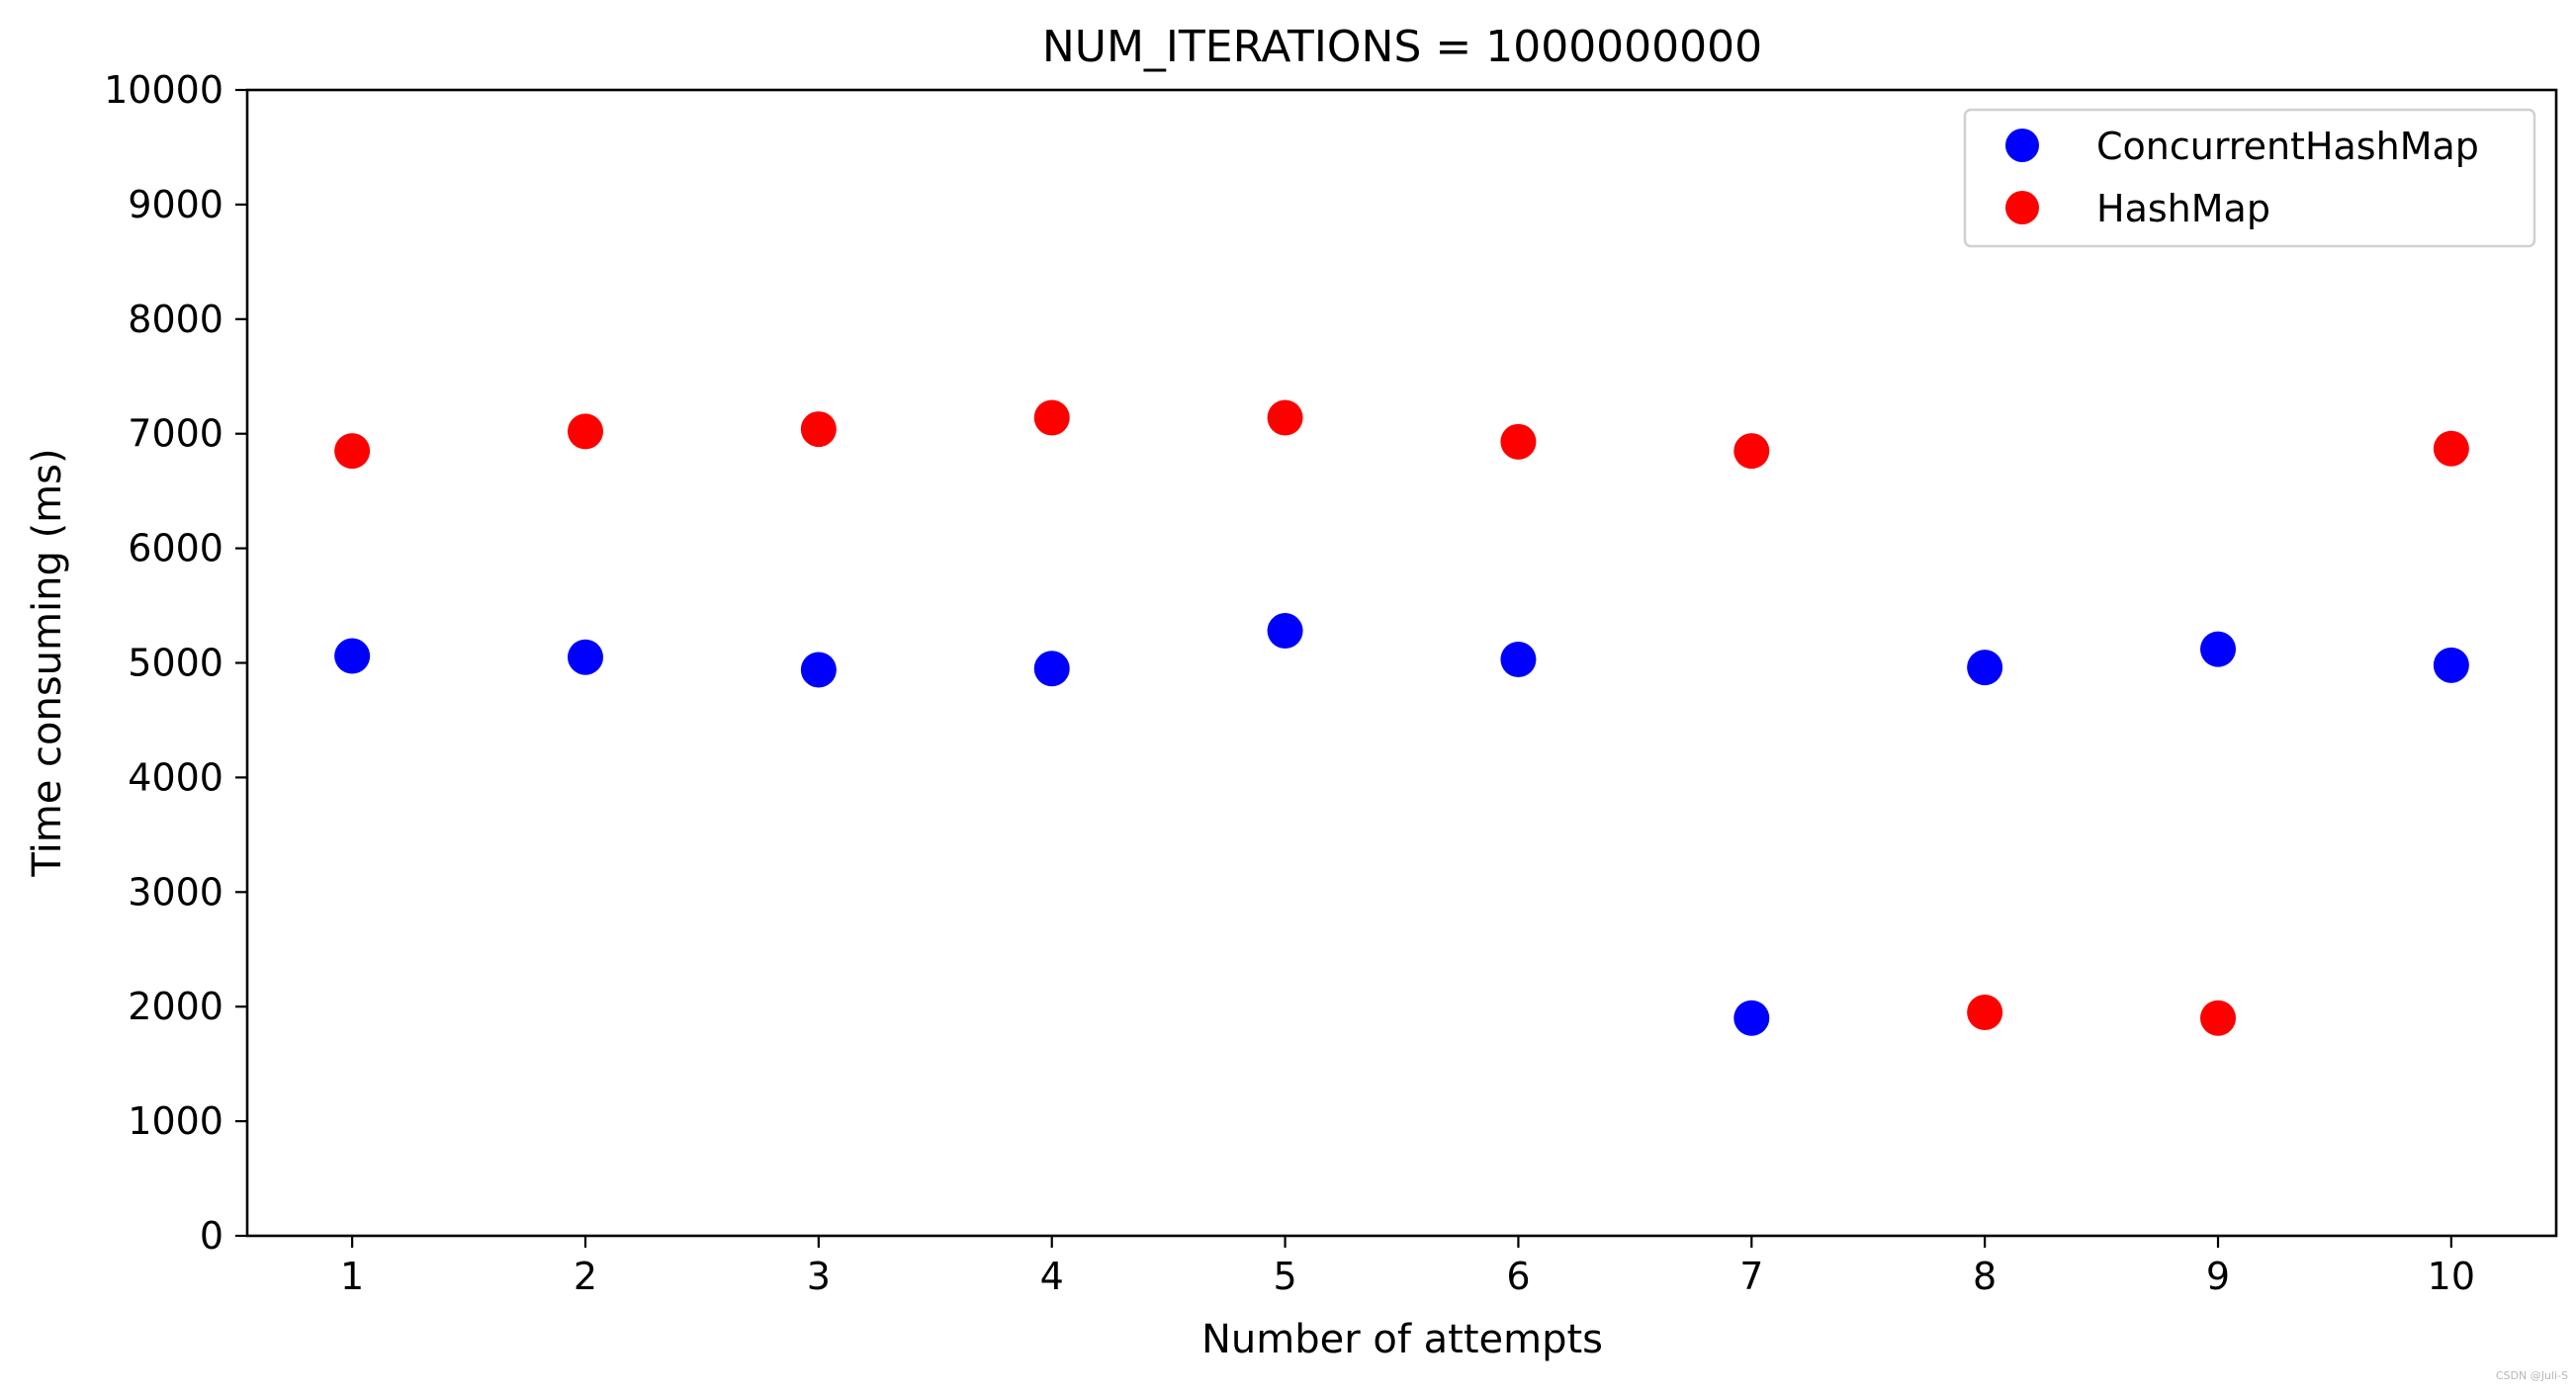 Image resolution: width=2576 pixels, height=1394 pixels. Describe the element at coordinates (175, 319) in the screenshot. I see `y-tick-label: 8000` at that location.